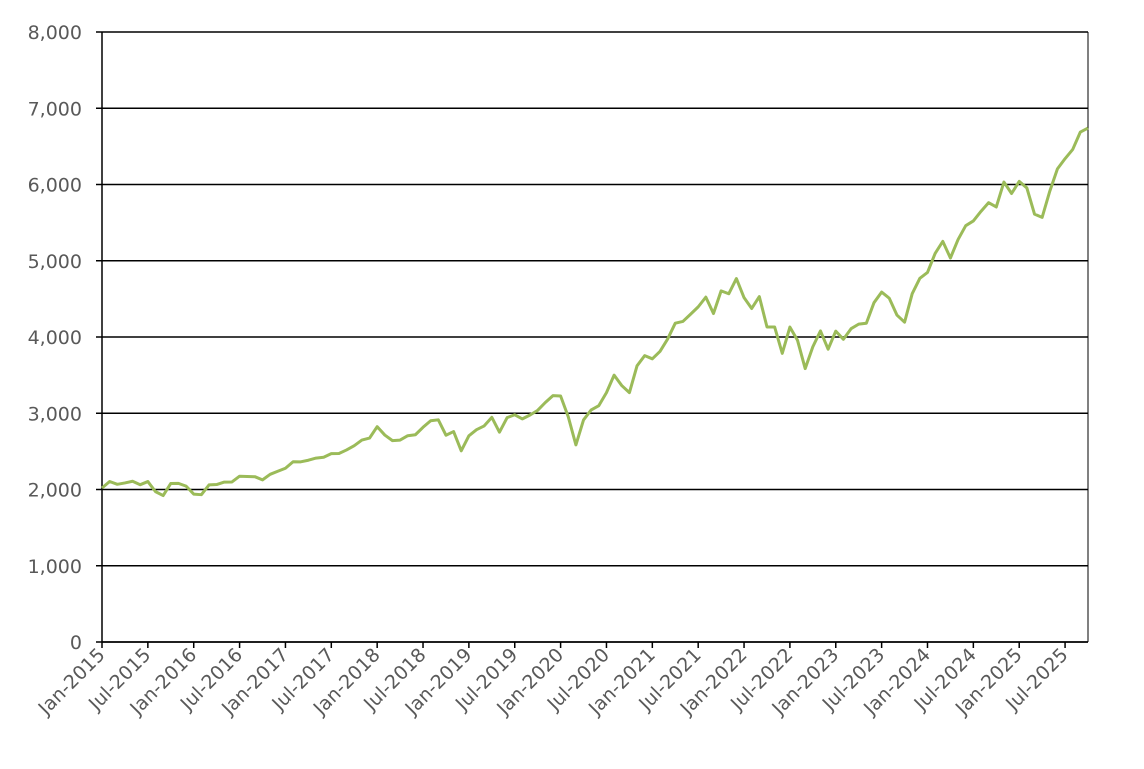 This screenshot has height=769, width=1144. I want to click on y-tick-label: 4,000, so click(55, 338).